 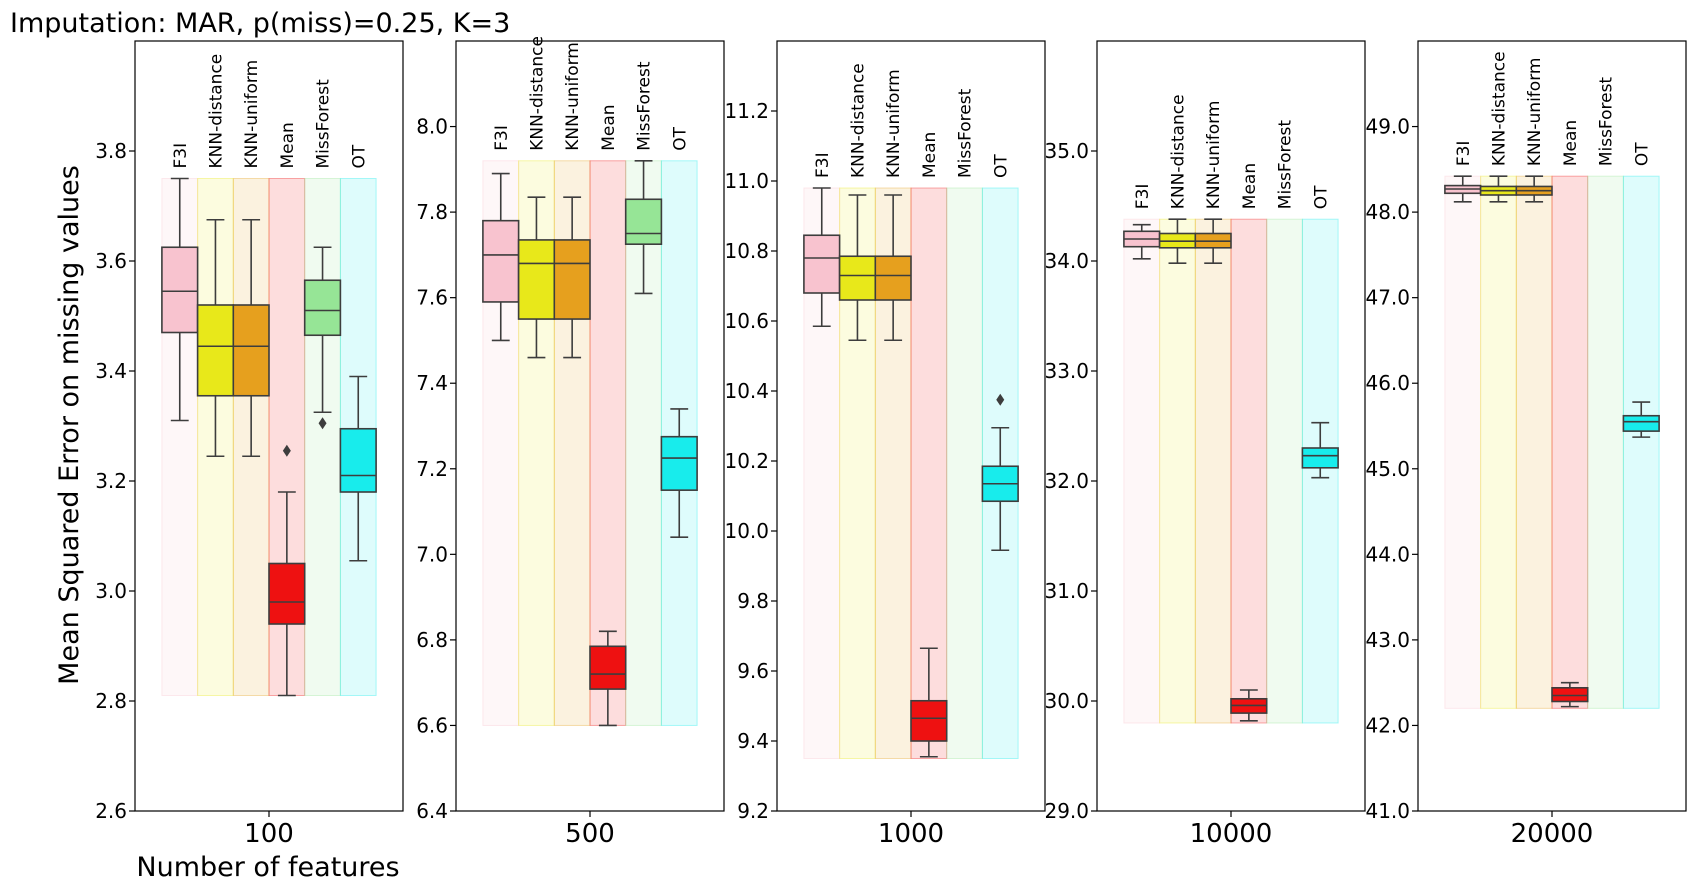 I want to click on y-tick-label: 9.6, so click(x=753, y=671).